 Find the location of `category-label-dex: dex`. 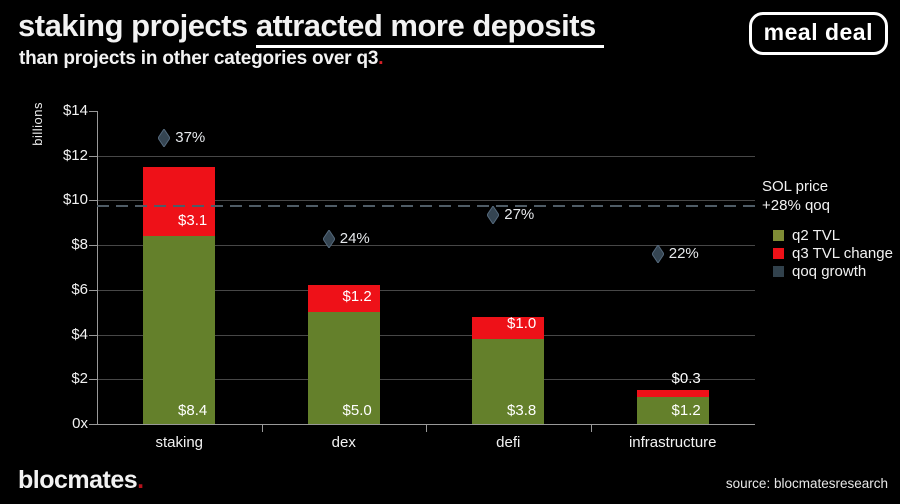

category-label-dex: dex is located at coordinates (343, 442).